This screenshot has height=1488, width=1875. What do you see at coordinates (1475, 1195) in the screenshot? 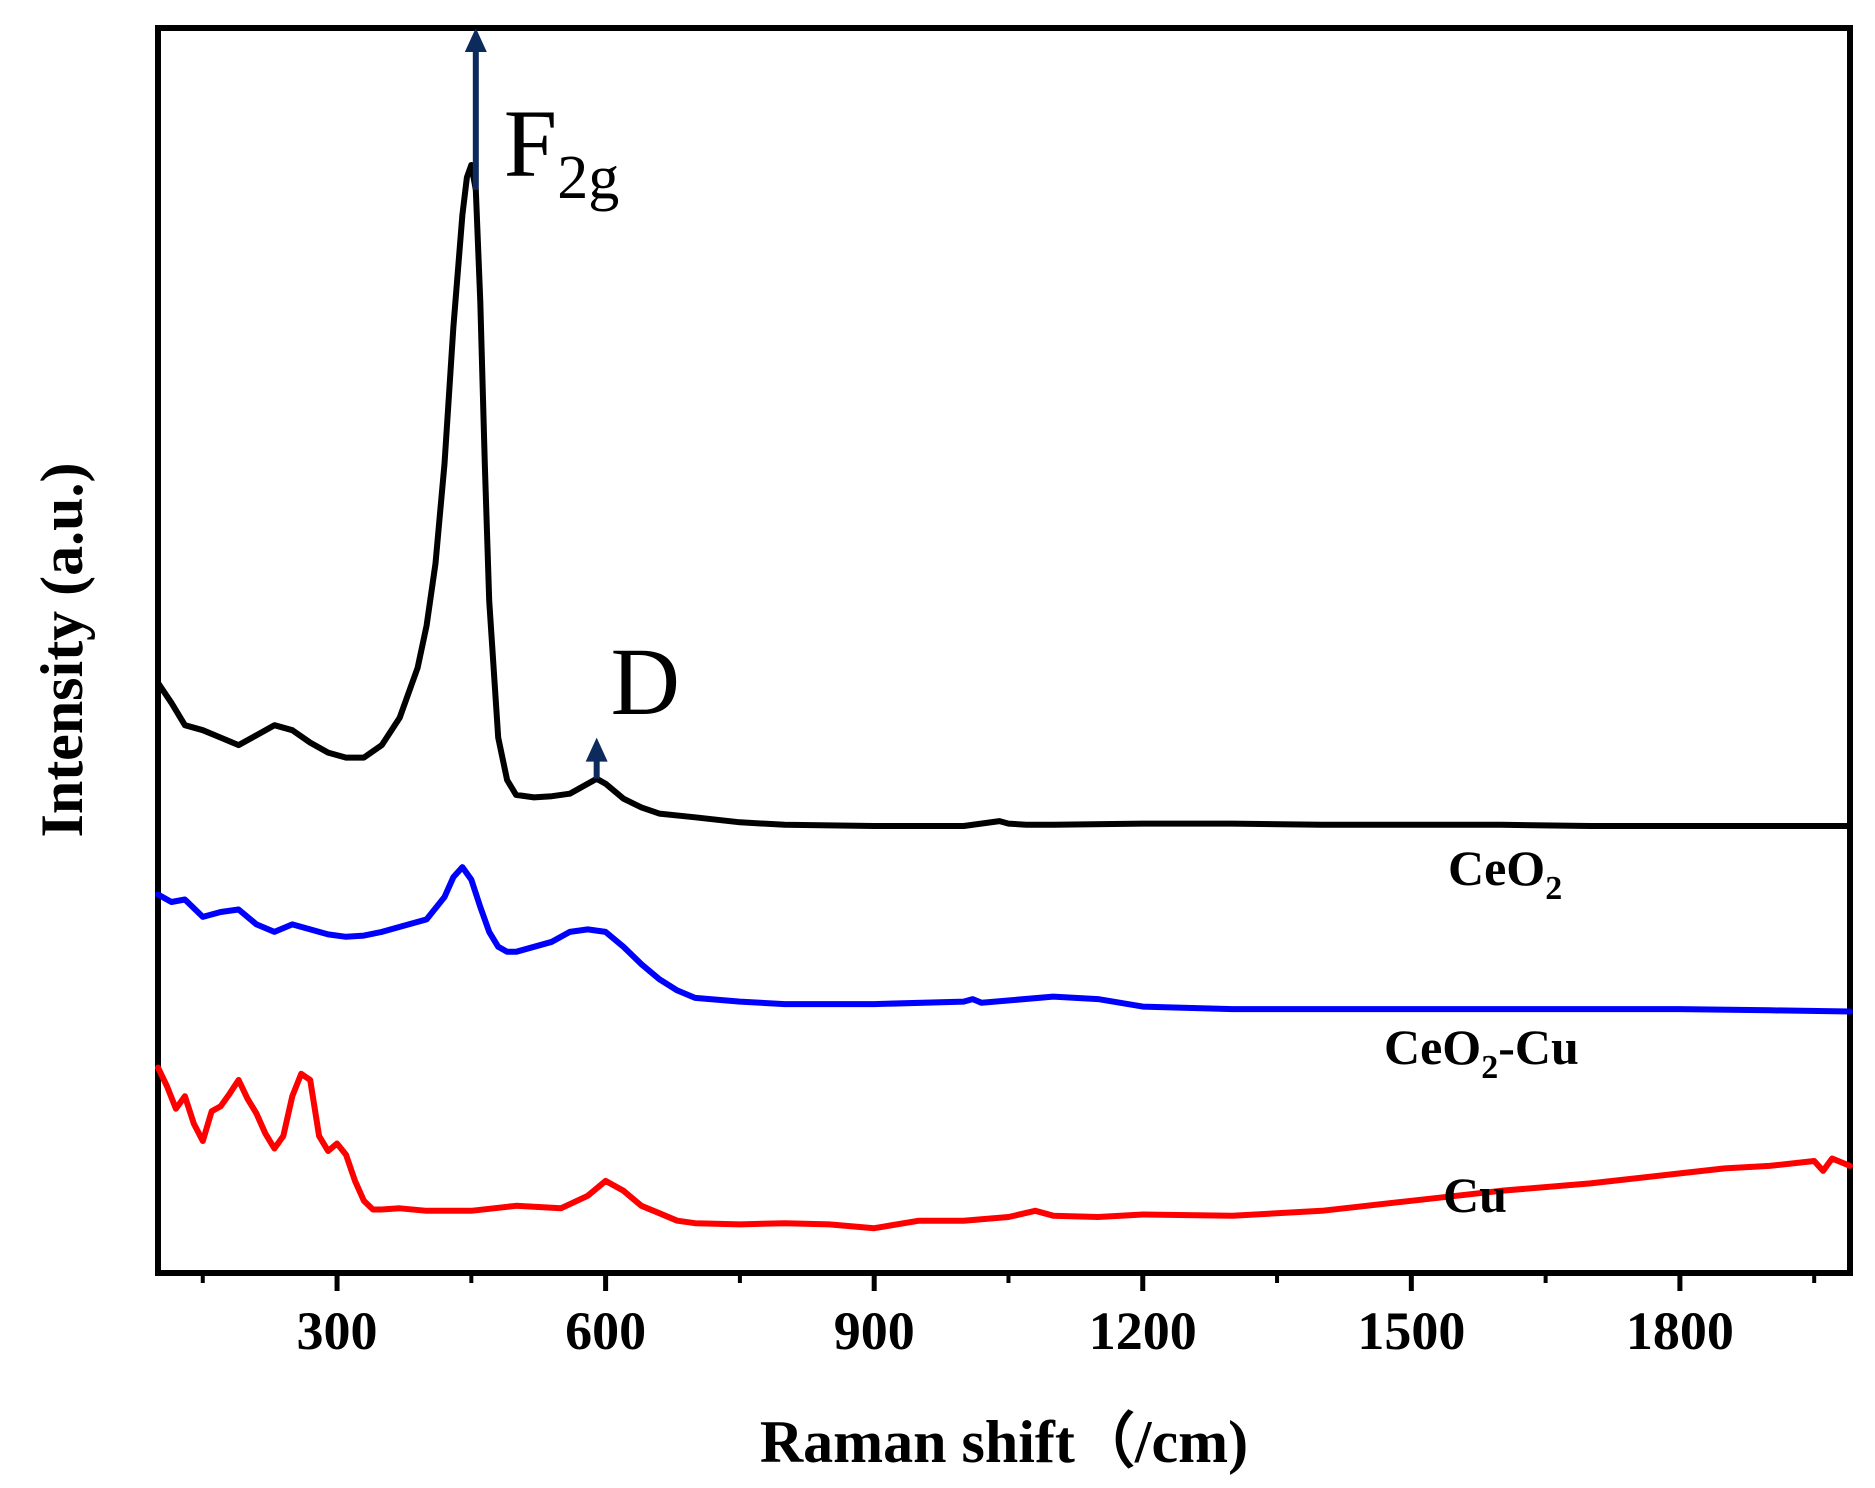
I see `series-label-cu: Cu` at bounding box center [1475, 1195].